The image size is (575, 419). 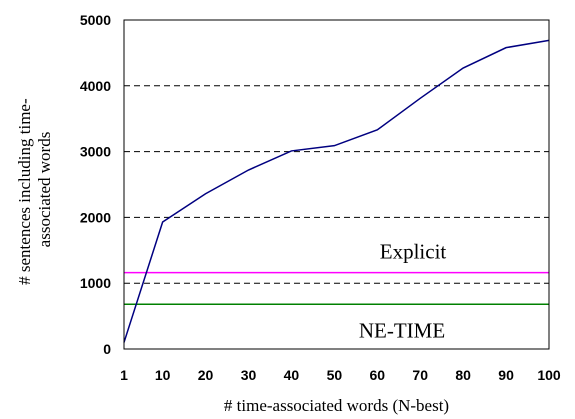 What do you see at coordinates (292, 375) in the screenshot?
I see `x-tick-label-4: 40` at bounding box center [292, 375].